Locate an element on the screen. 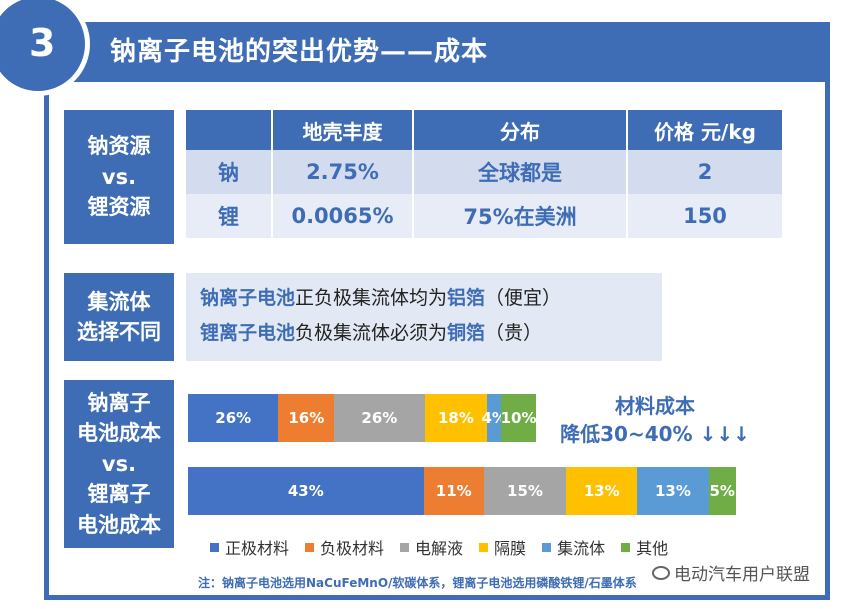 Image resolution: width=864 pixels, height=609 pixels. cost-note-line: 材料成本 is located at coordinates (655, 406).